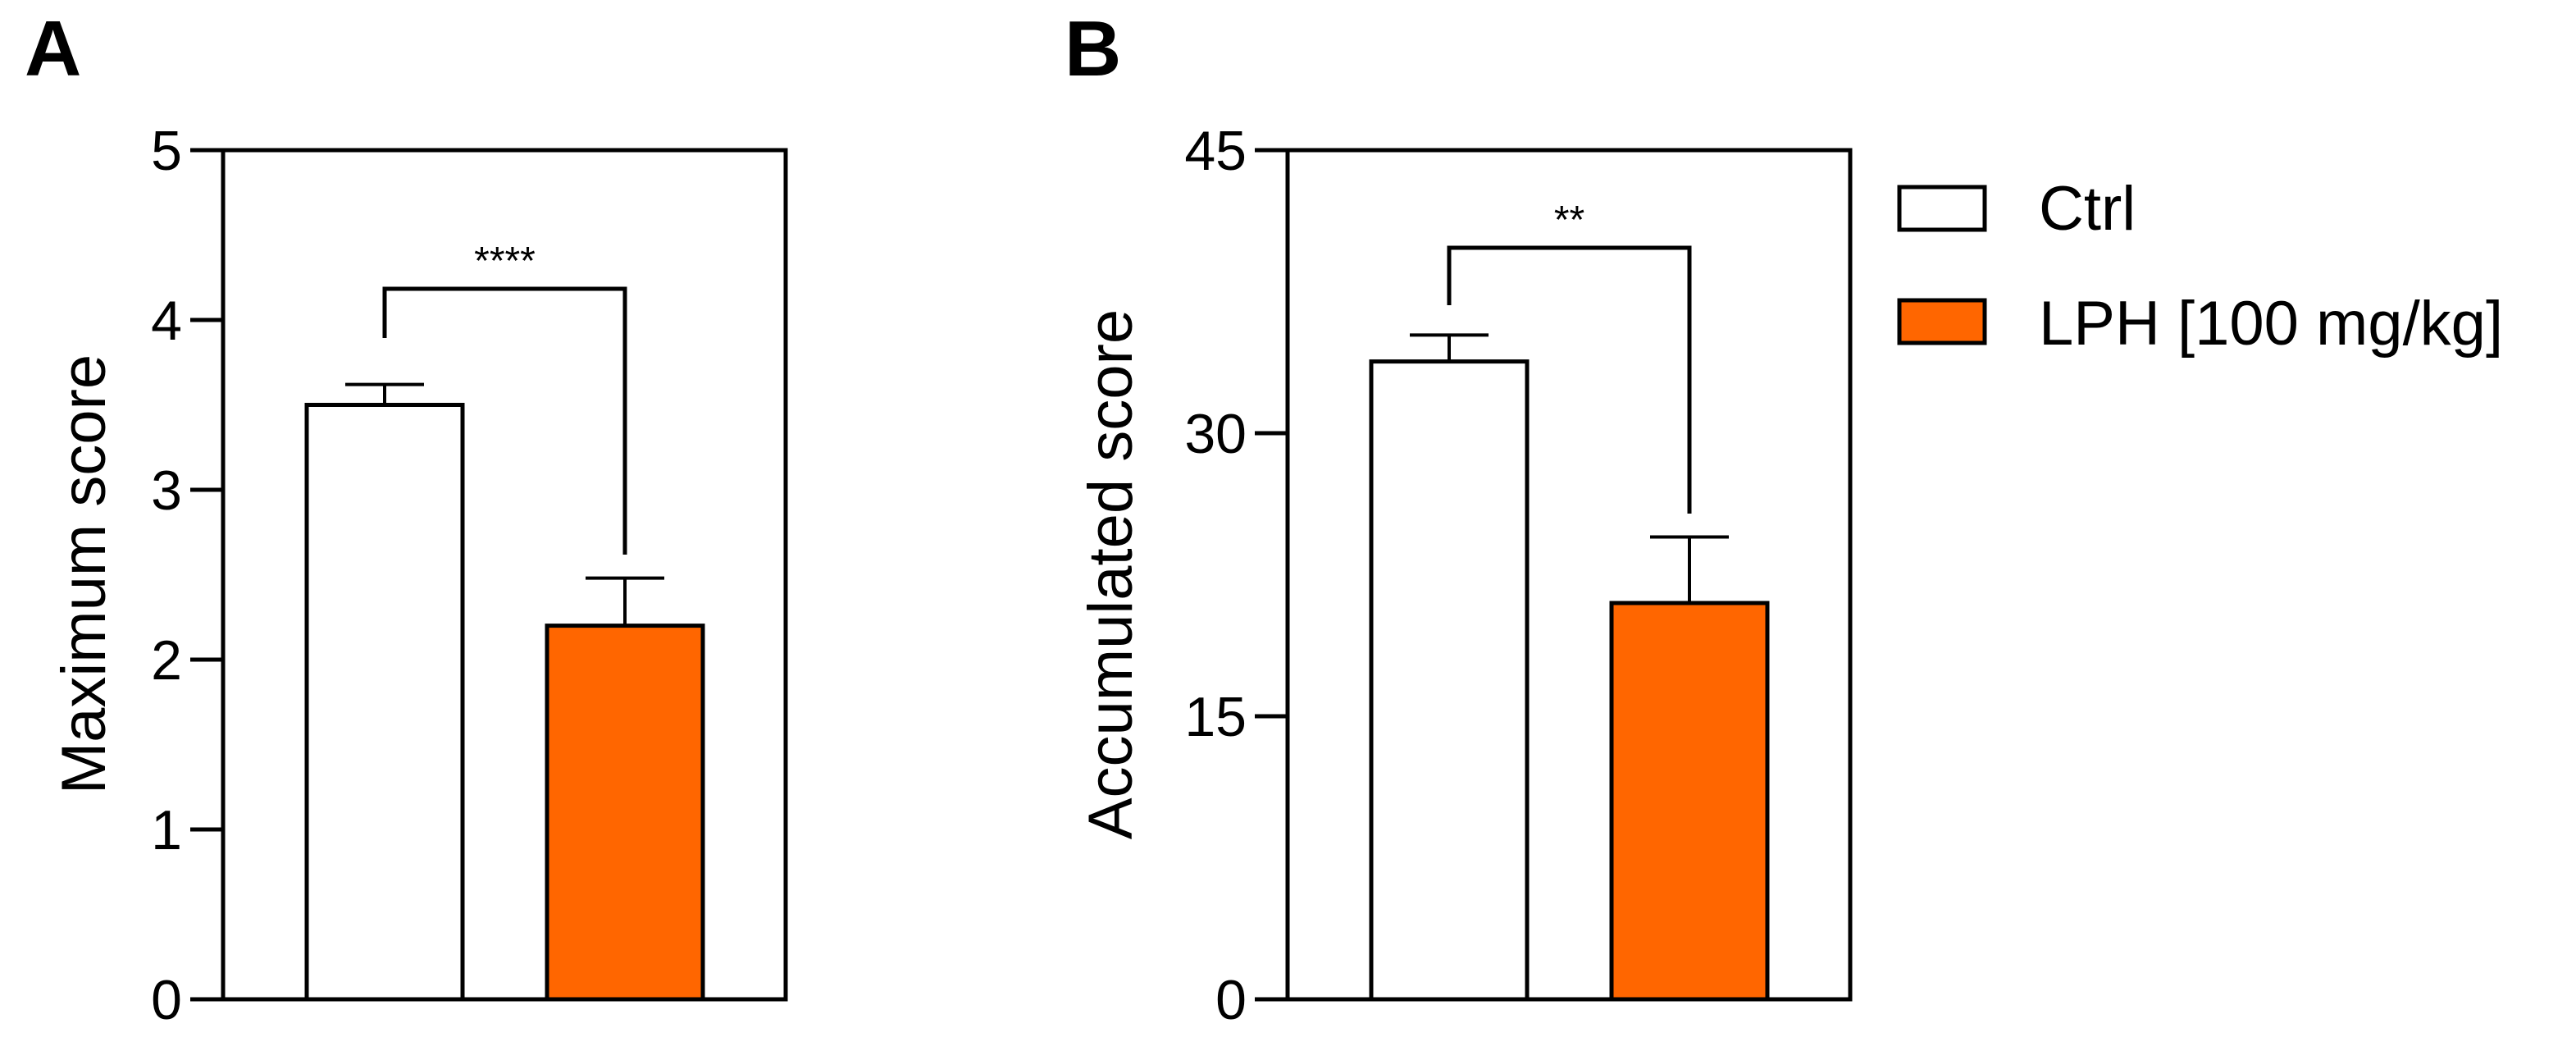  Describe the element at coordinates (1215, 434) in the screenshot. I see `y-tick-label: 30` at that location.